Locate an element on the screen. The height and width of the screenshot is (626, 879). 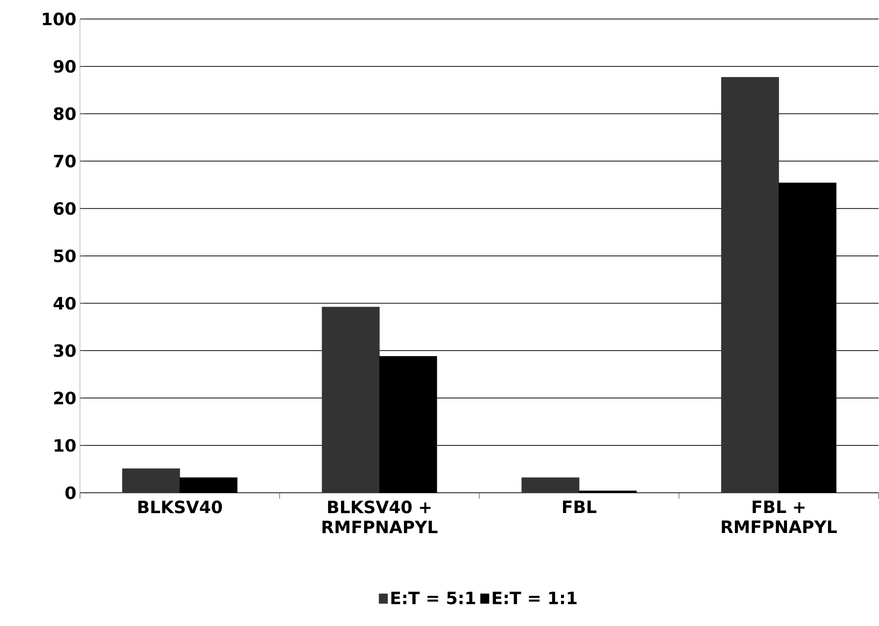
x-tick-label: FBL + RMFPNAPYL is located at coordinates (779, 517).